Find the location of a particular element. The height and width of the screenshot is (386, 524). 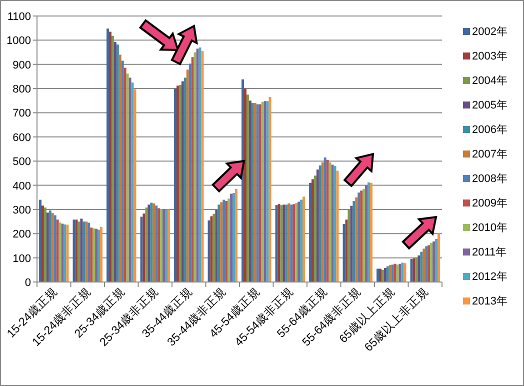

y-tick-label: 200 is located at coordinates (21, 234).